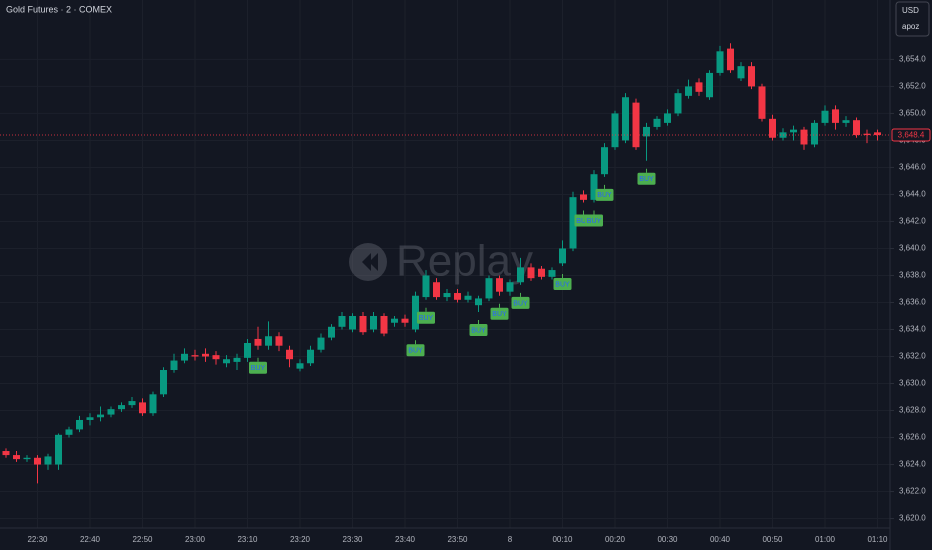 Image resolution: width=932 pixels, height=550 pixels. I want to click on currency: USD, so click(910, 10).